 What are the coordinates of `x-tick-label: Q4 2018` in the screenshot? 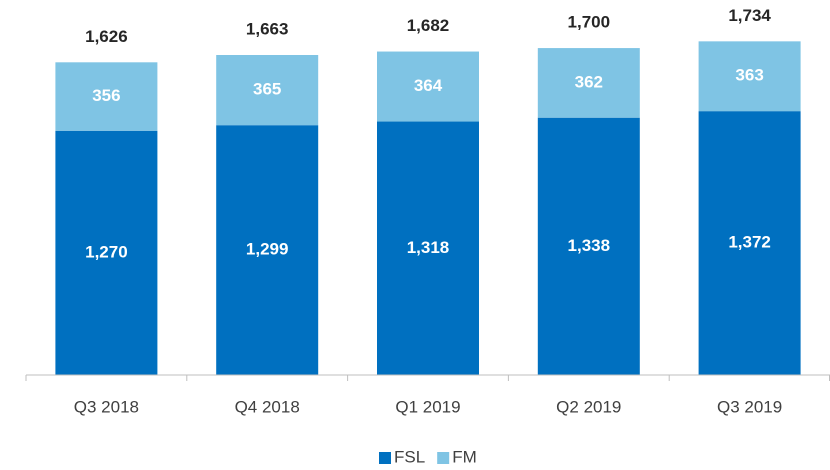 It's located at (267, 406).